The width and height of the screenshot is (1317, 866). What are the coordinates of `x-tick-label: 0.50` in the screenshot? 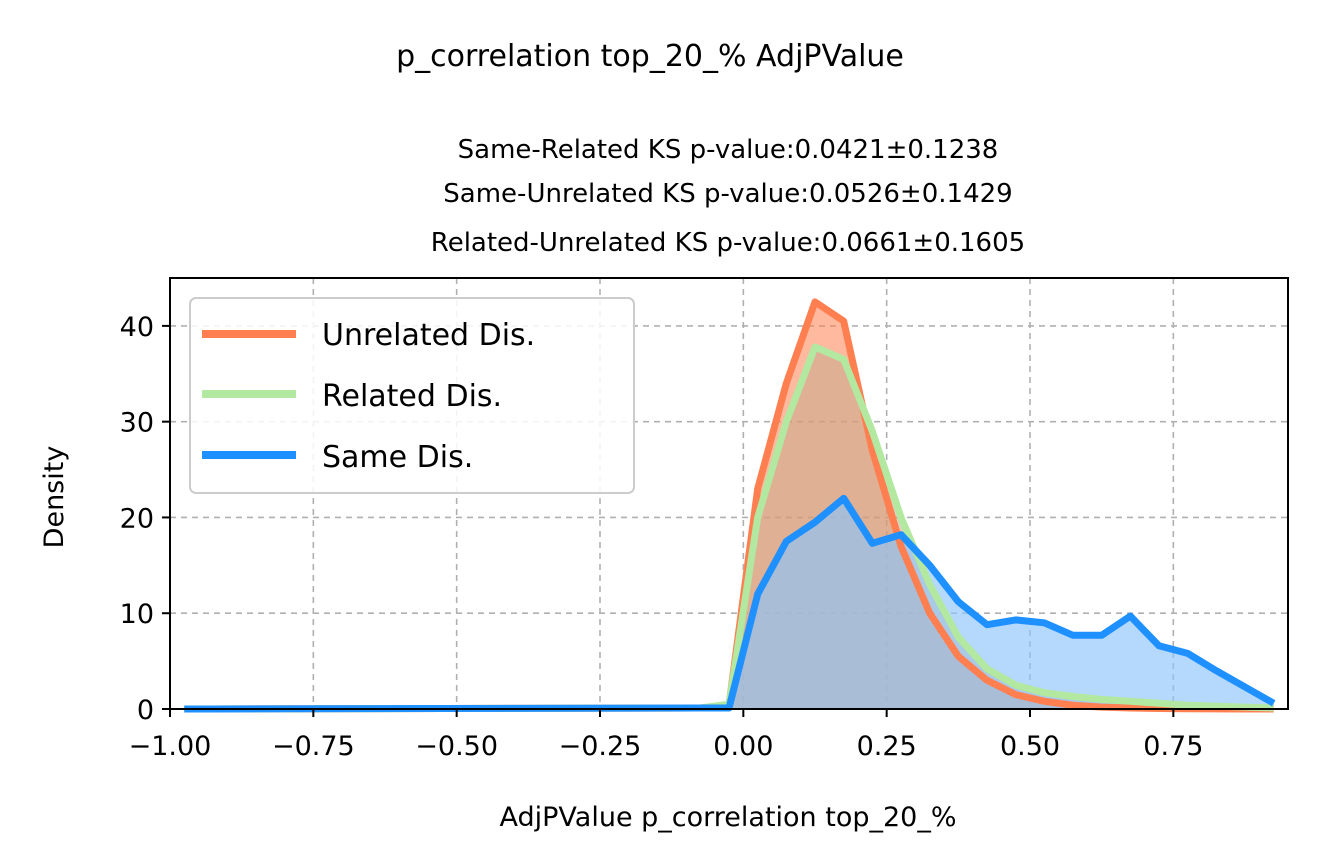 It's located at (1030, 746).